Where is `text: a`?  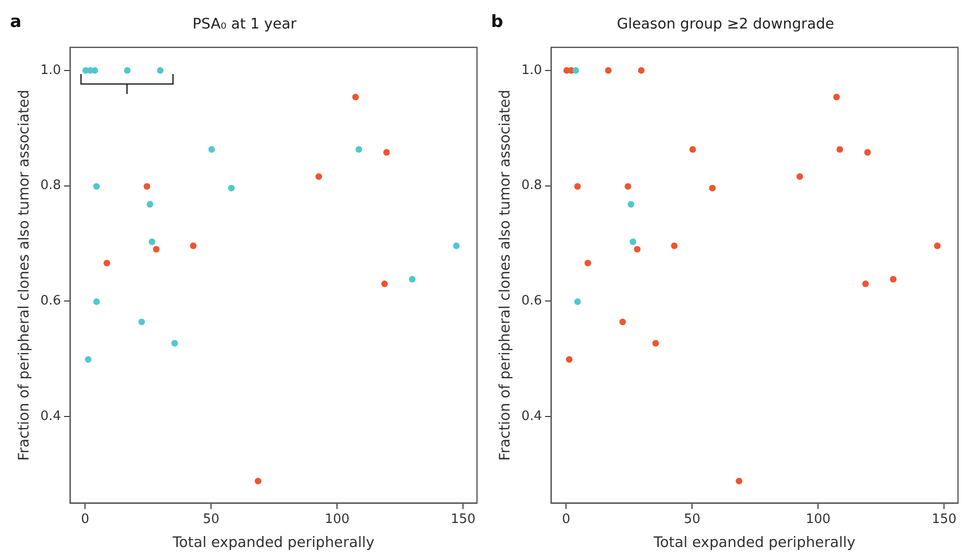
text: a is located at coordinates (16, 22).